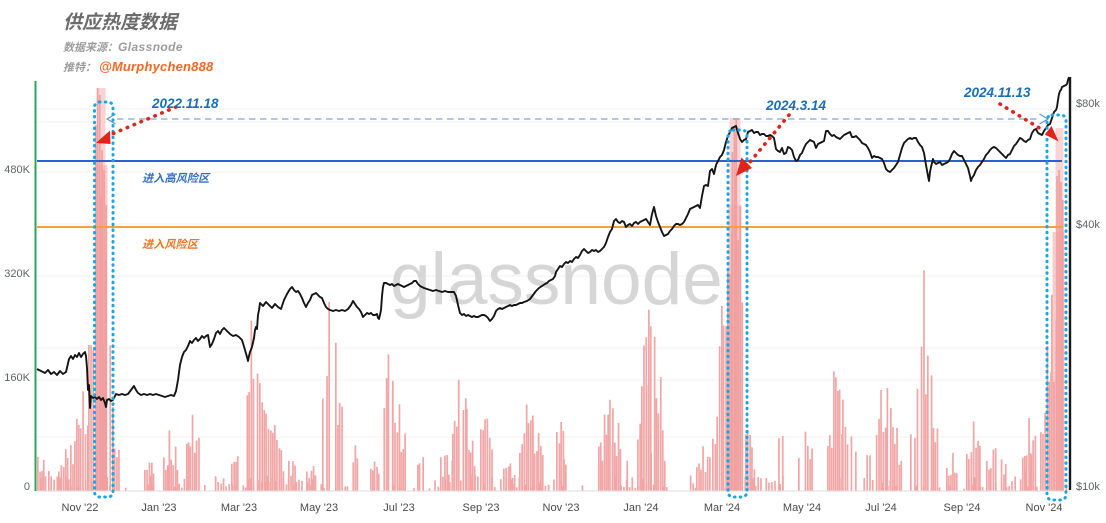 Image resolution: width=1106 pixels, height=523 pixels. I want to click on svg-text: 160K, so click(17, 378).